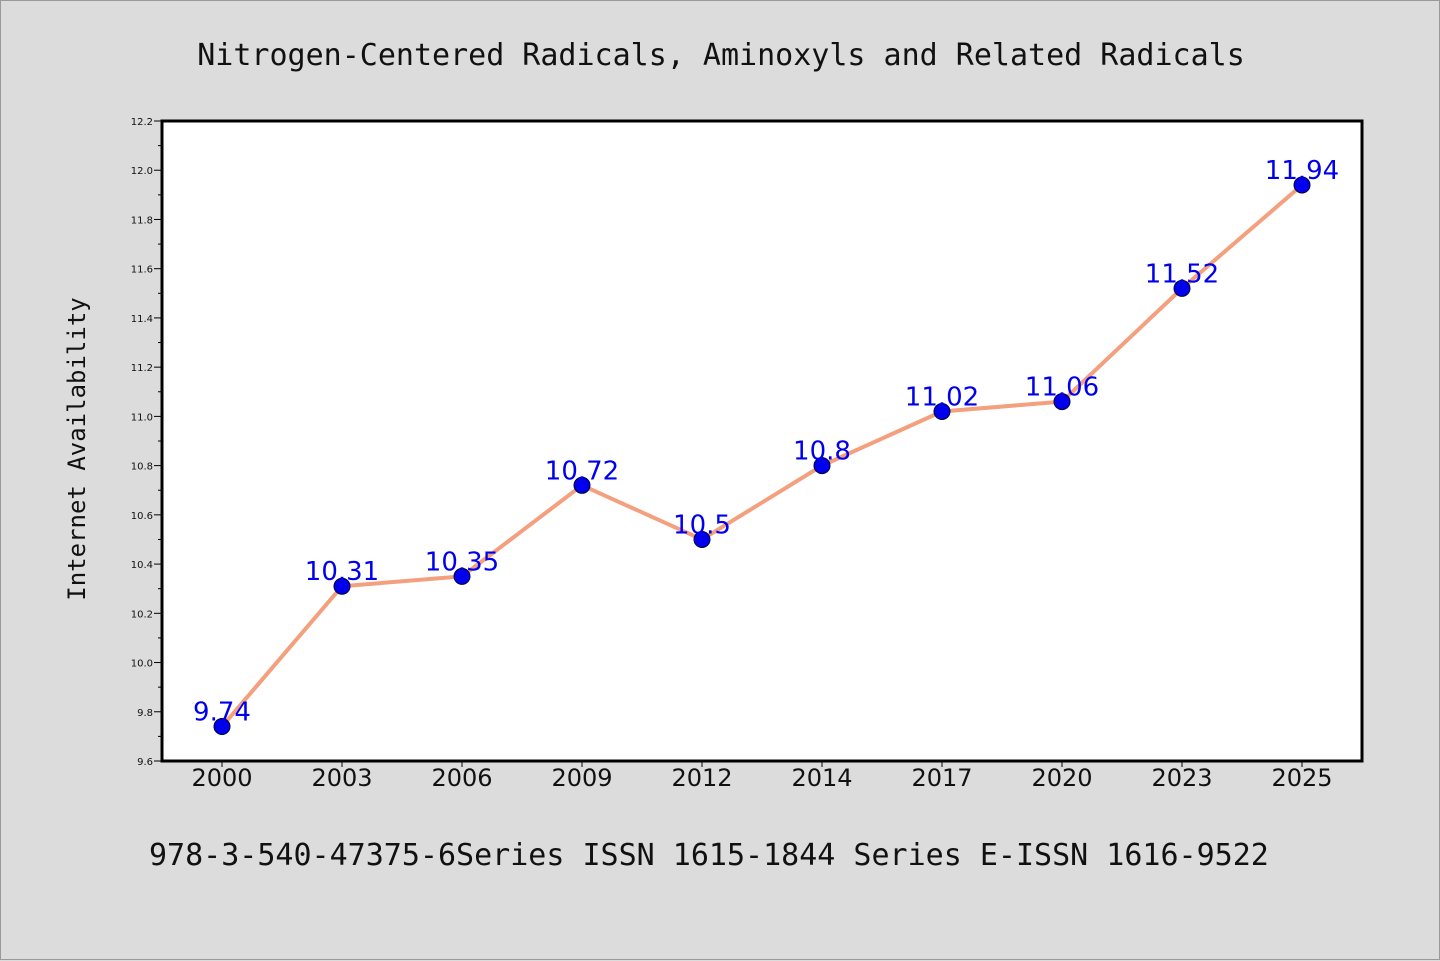  What do you see at coordinates (762, 776) in the screenshot?
I see `x-axis: 2000 2003 2006 2009 2012 2014 2017 2020 2023 2025` at bounding box center [762, 776].